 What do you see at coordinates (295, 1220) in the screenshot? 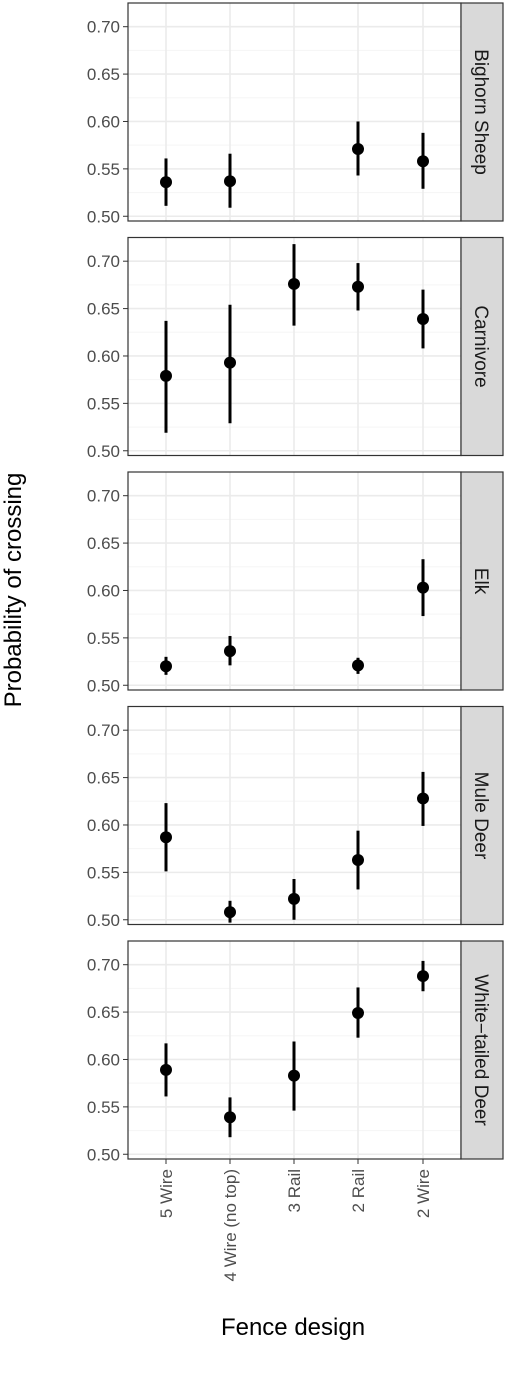
I see `x-axis: 5 Wire 4 Wire (no top) 3 Rail 2 Rail 2 Wire` at bounding box center [295, 1220].